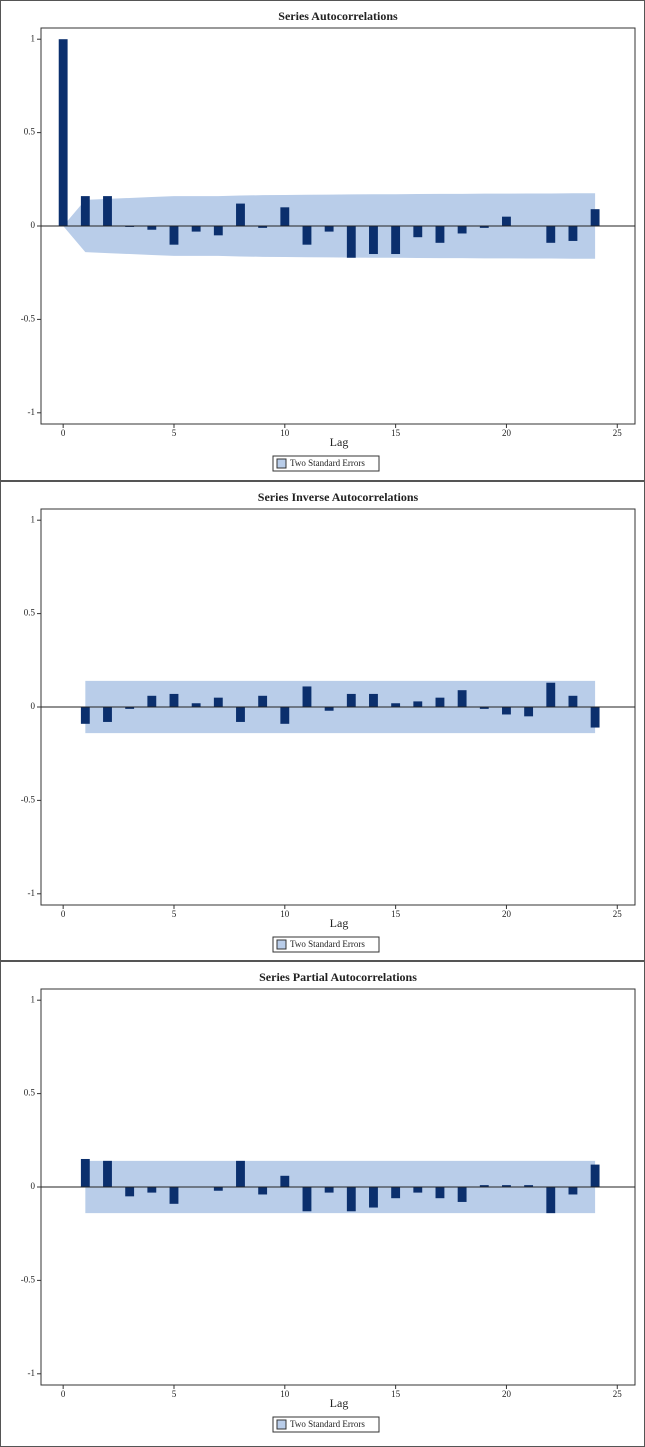  What do you see at coordinates (338, 497) in the screenshot?
I see `chart-title: Series Inverse Autocorrelations` at bounding box center [338, 497].